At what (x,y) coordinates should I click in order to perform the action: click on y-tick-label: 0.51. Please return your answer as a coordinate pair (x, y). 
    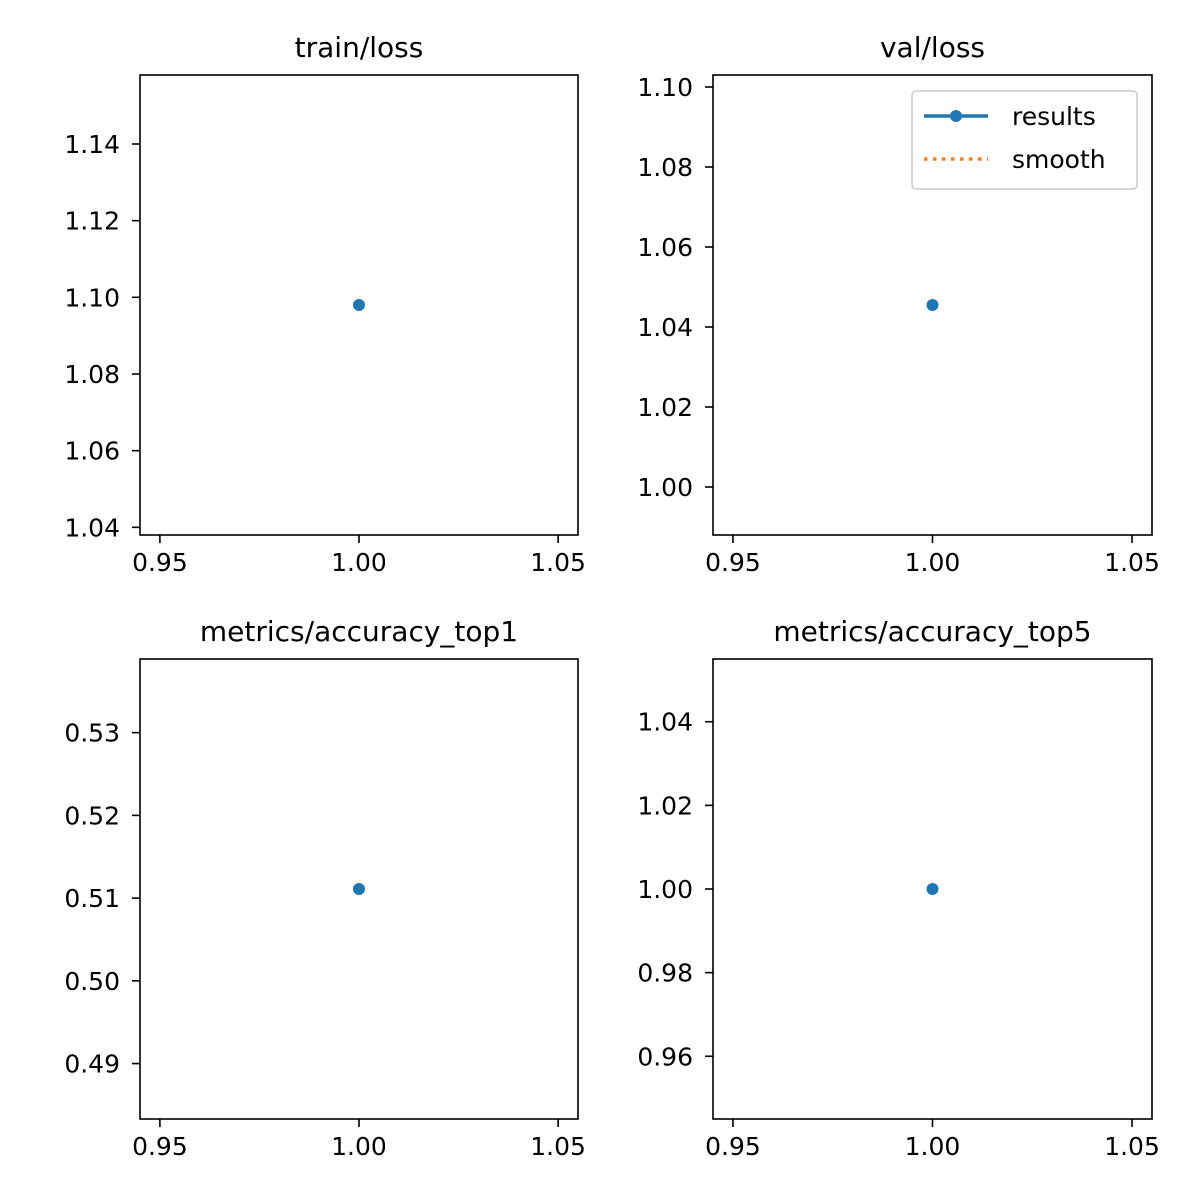
    Looking at the image, I should click on (92, 898).